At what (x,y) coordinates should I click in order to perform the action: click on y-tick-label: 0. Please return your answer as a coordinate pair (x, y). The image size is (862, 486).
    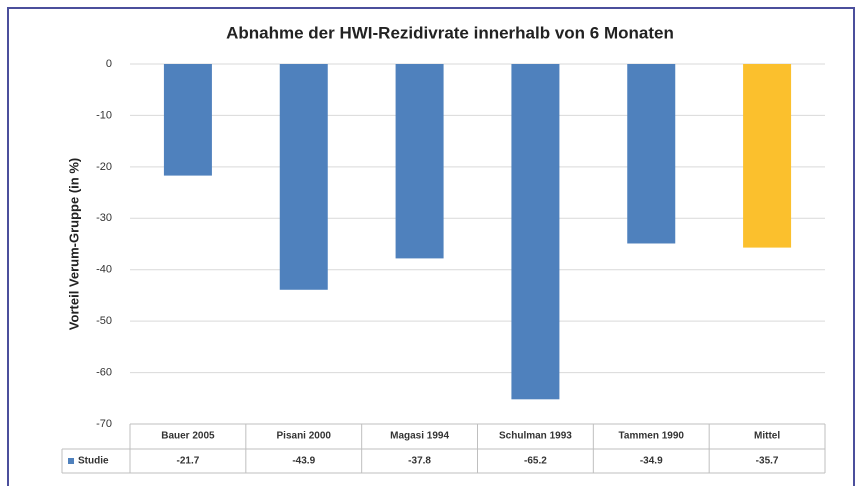
    Looking at the image, I should click on (109, 64).